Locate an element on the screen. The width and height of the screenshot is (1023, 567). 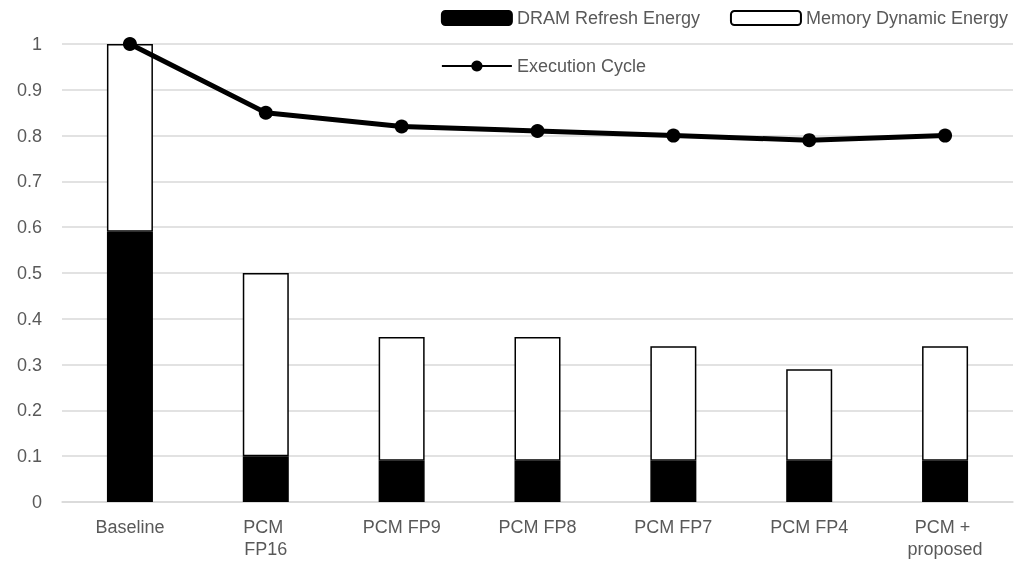
y-tick-label: 0.3 is located at coordinates (29, 364).